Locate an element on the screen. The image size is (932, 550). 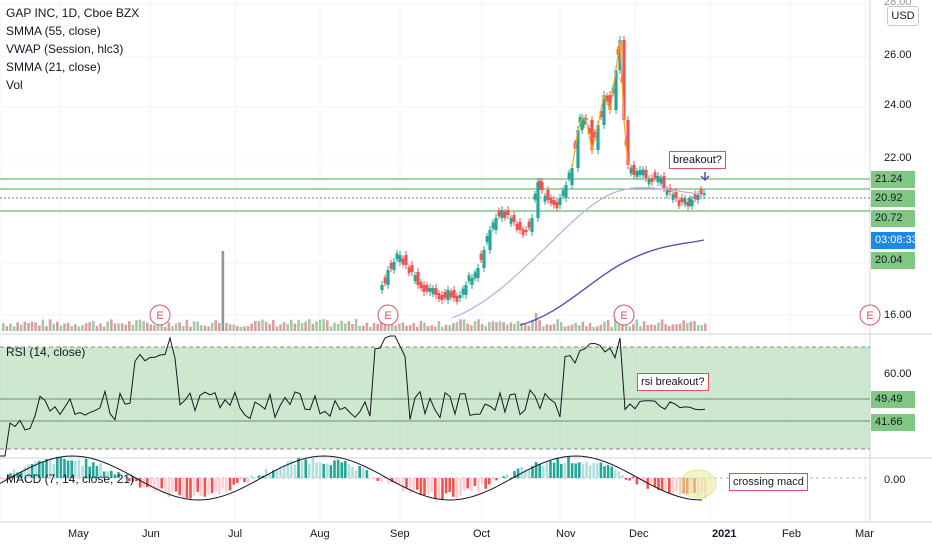
legend-smma55: SMMA (55, close) is located at coordinates (53, 31).